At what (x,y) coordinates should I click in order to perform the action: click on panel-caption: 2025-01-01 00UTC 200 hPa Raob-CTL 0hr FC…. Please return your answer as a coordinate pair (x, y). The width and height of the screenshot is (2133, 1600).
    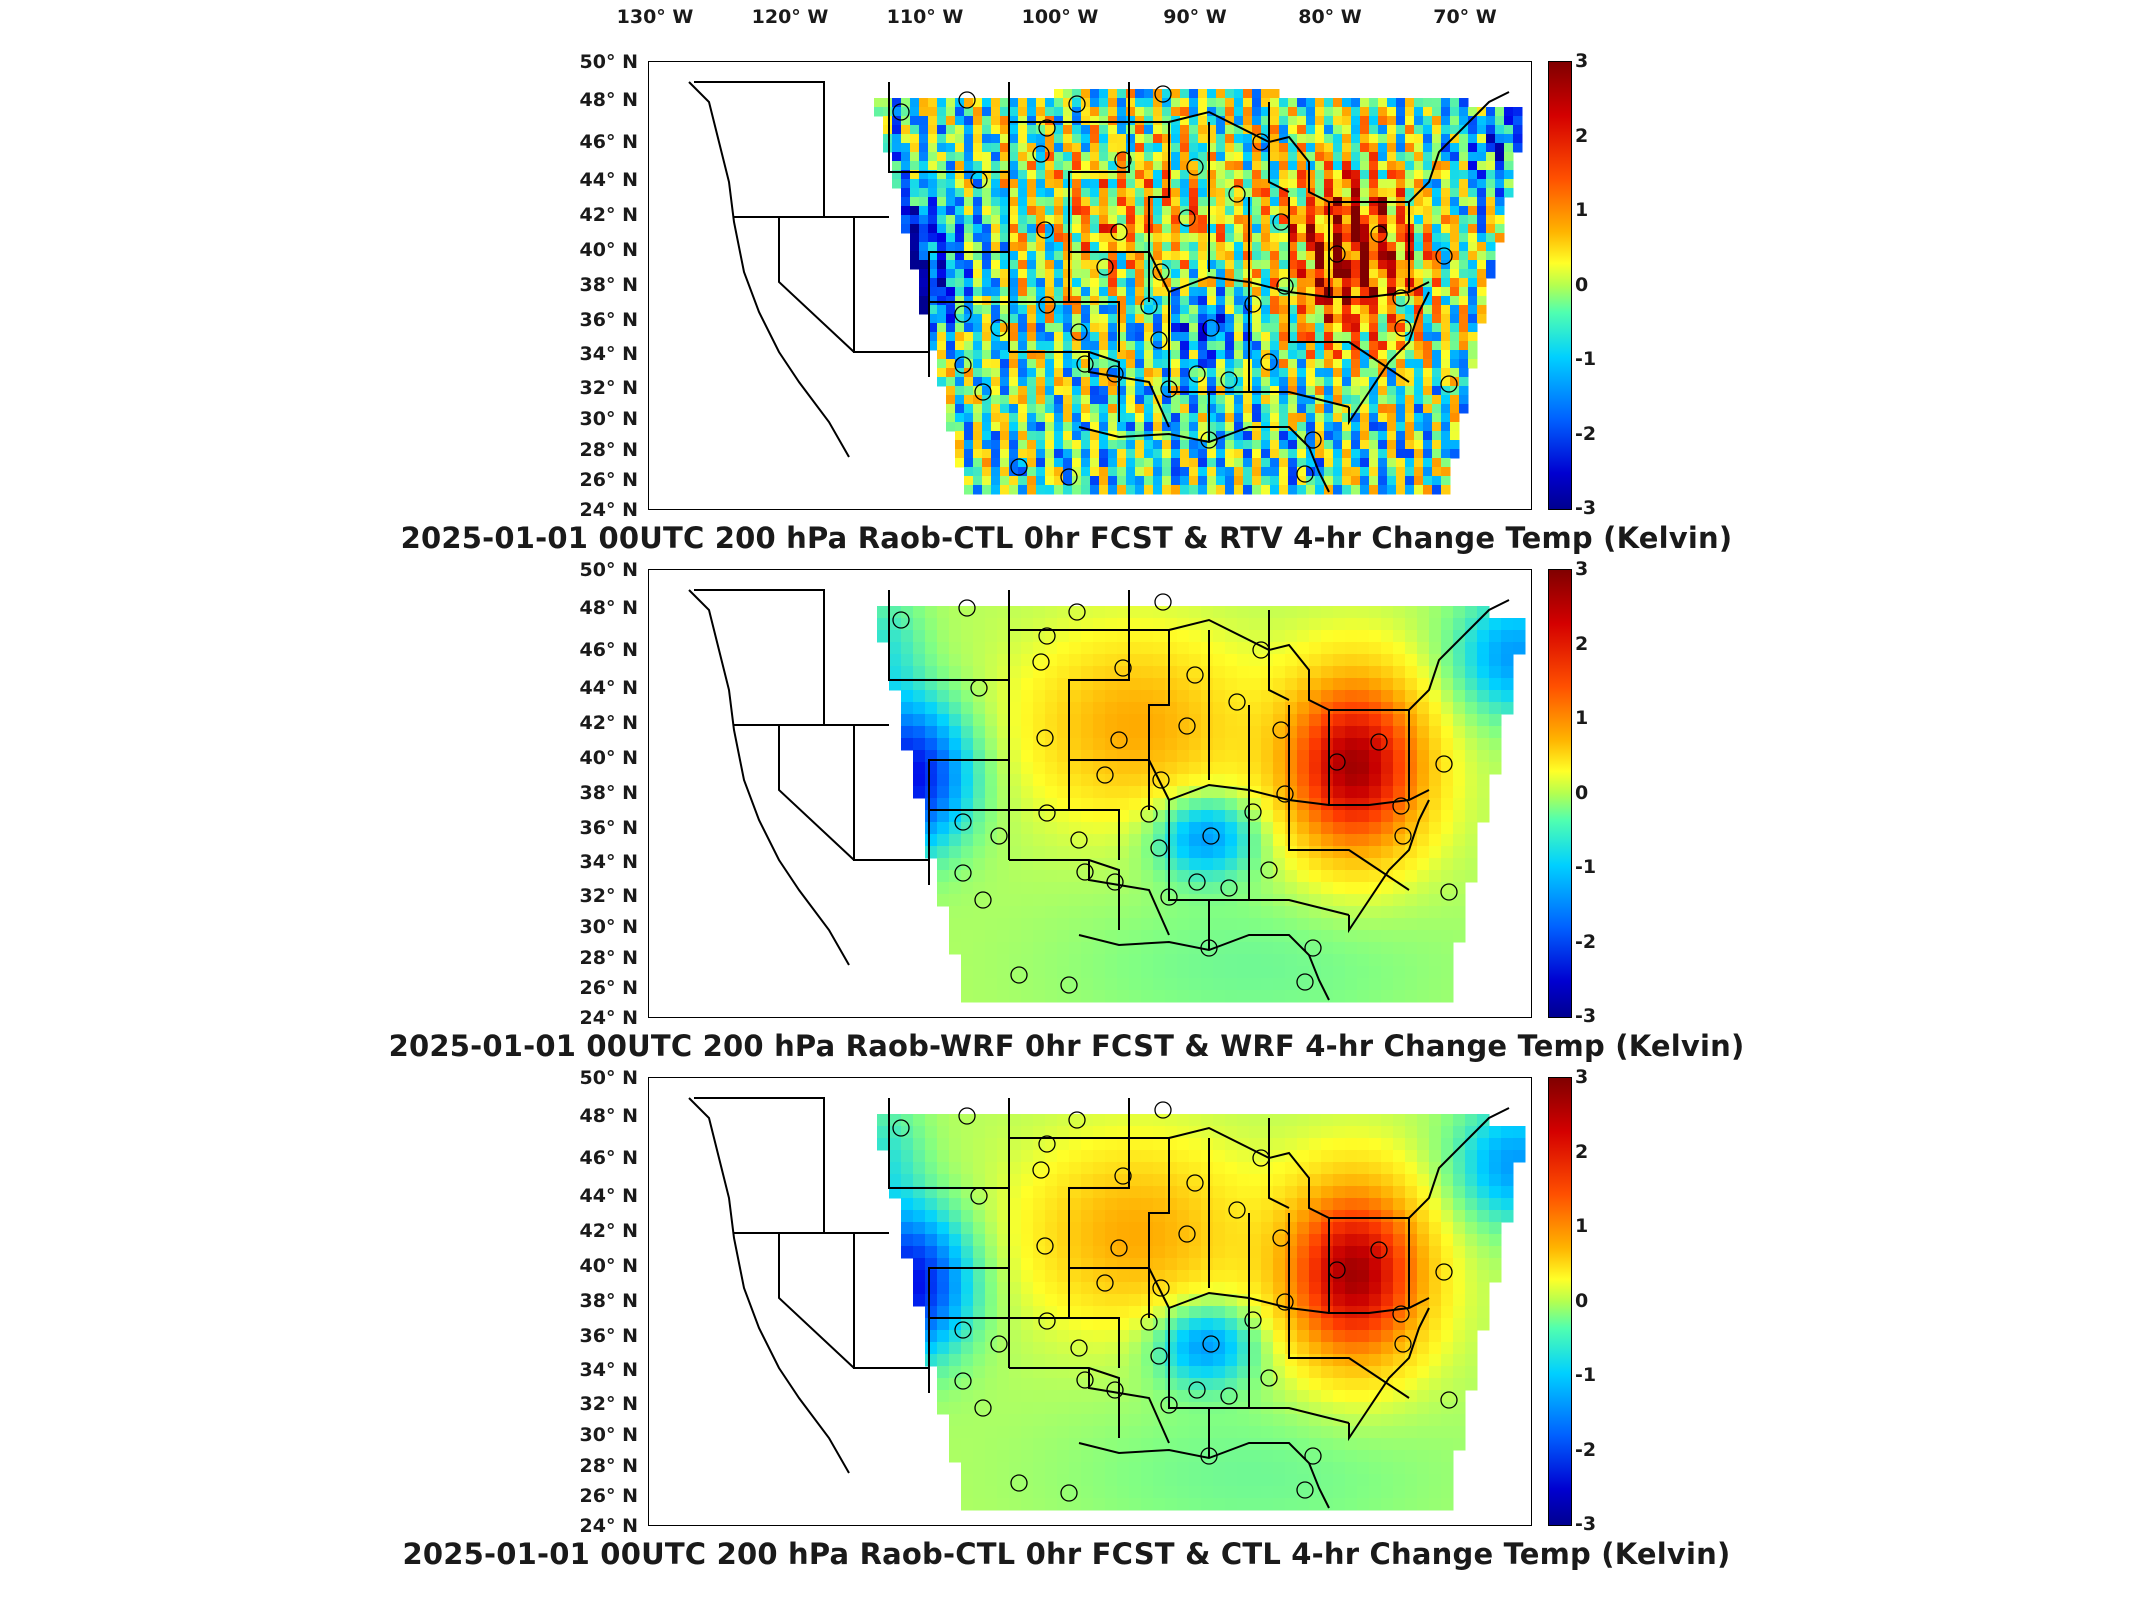
    Looking at the image, I should click on (1066, 1554).